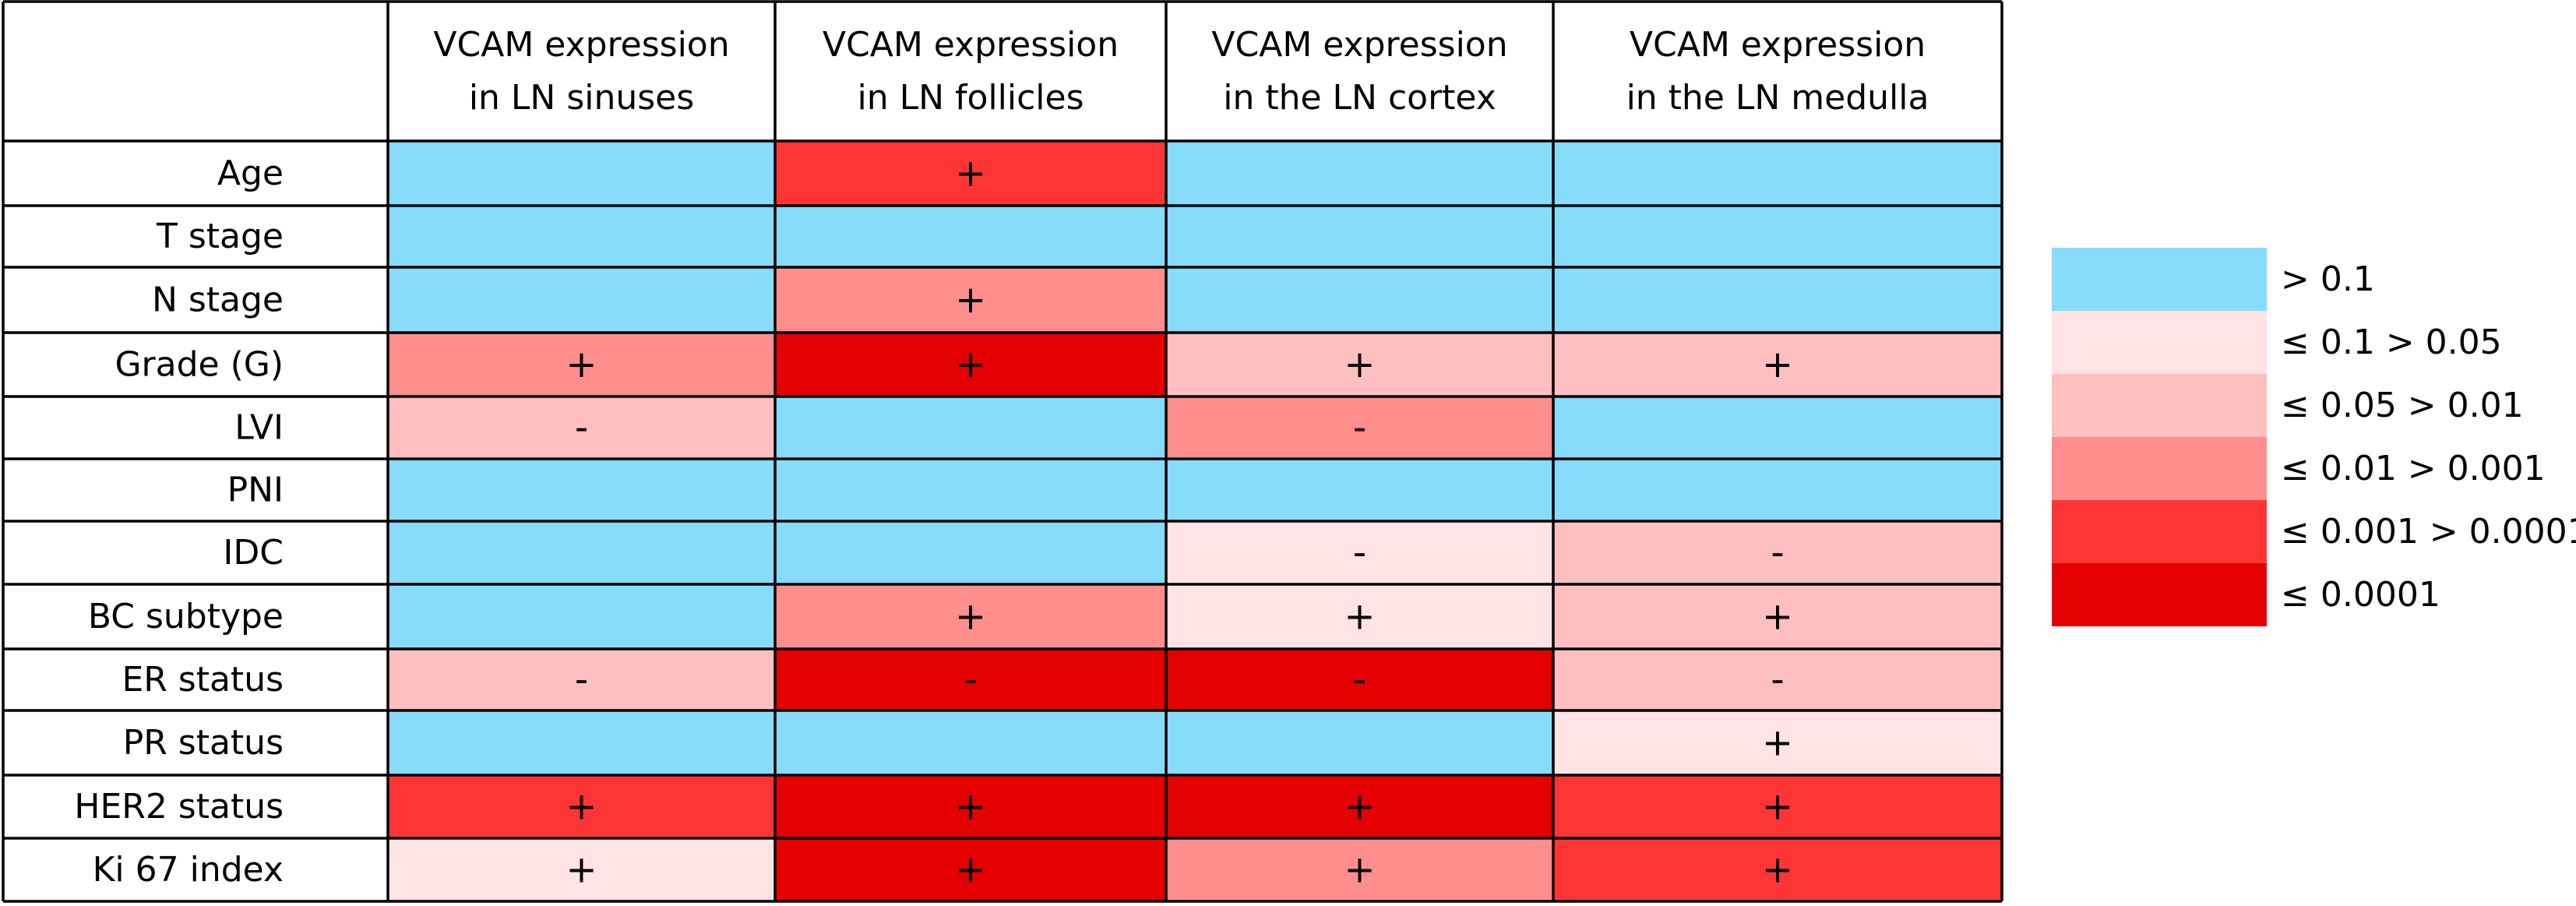 The image size is (2576, 906). What do you see at coordinates (259, 428) in the screenshot?
I see `row-label: LVI` at bounding box center [259, 428].